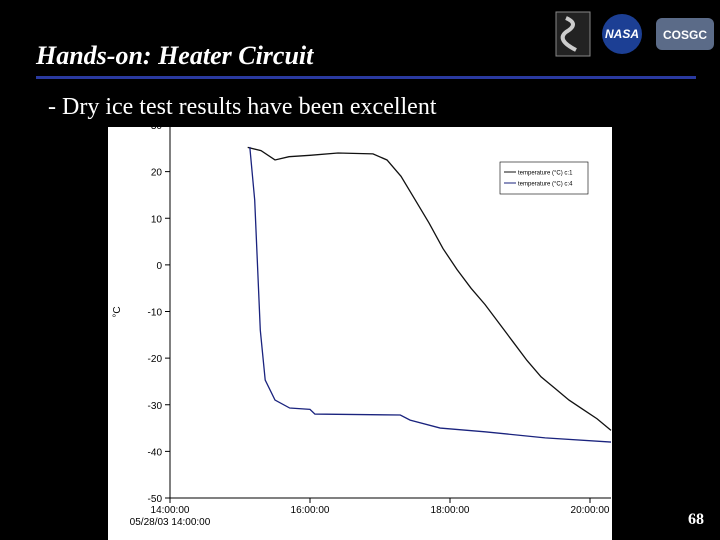 This screenshot has height=540, width=720. Describe the element at coordinates (545, 185) in the screenshot. I see `legend-label: temperature (°C) c:4` at that location.